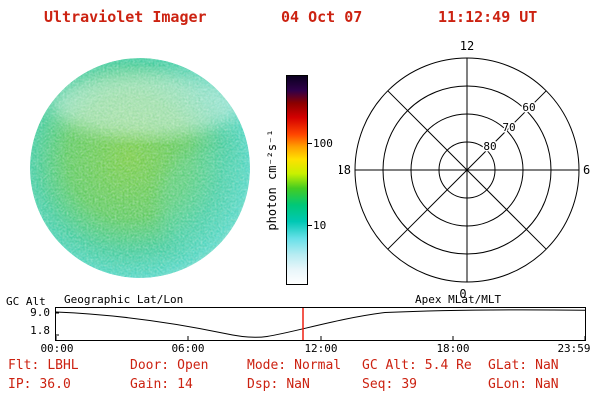 Image resolution: width=600 pixels, height=400 pixels. I want to click on timeline-frame, so click(320, 324).